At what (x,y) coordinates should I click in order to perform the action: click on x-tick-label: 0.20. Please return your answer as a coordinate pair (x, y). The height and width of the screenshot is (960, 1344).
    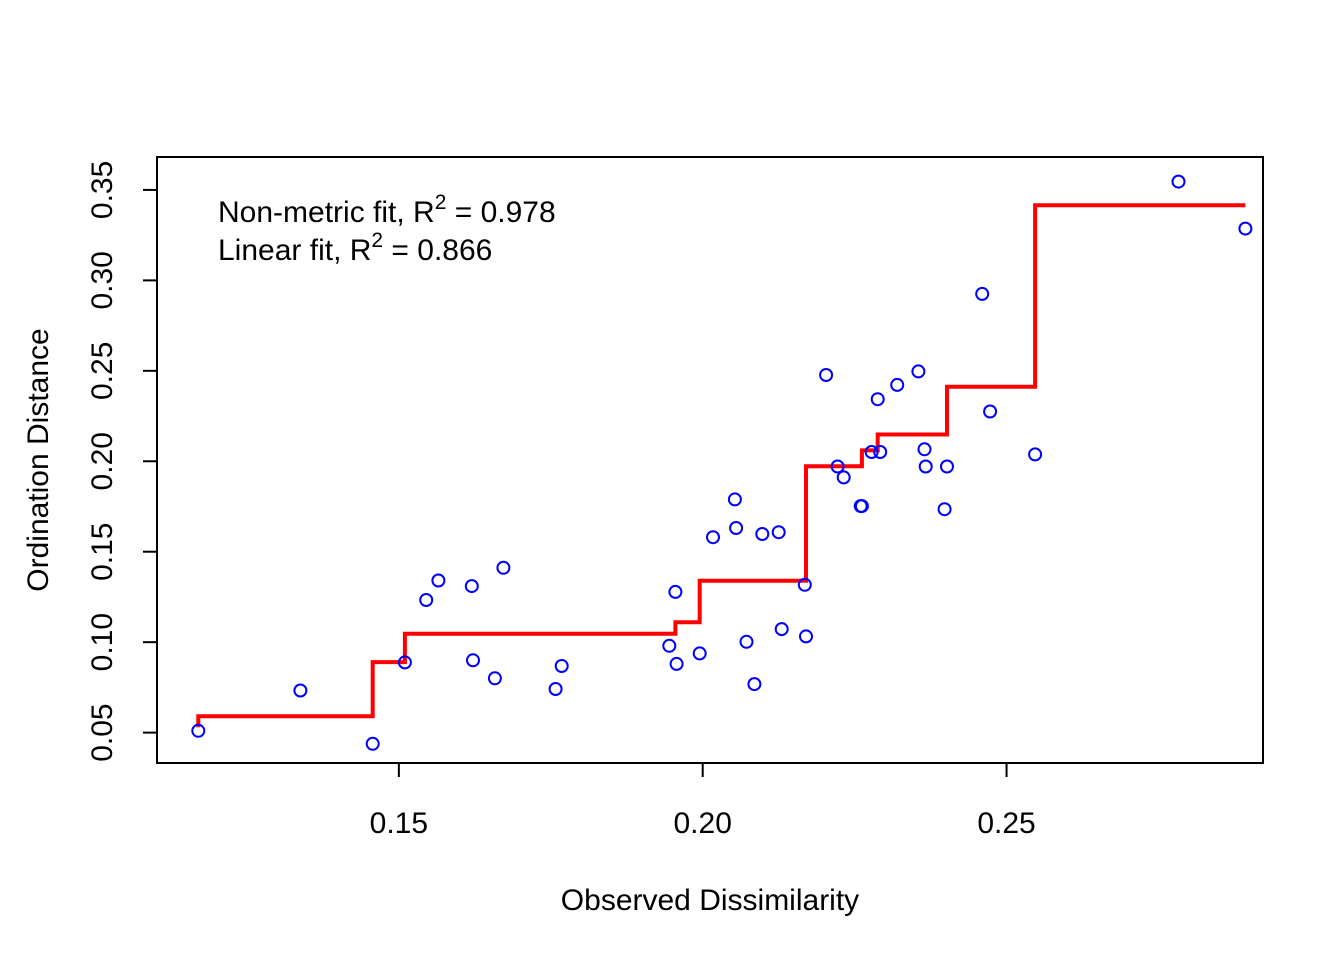
    Looking at the image, I should click on (703, 823).